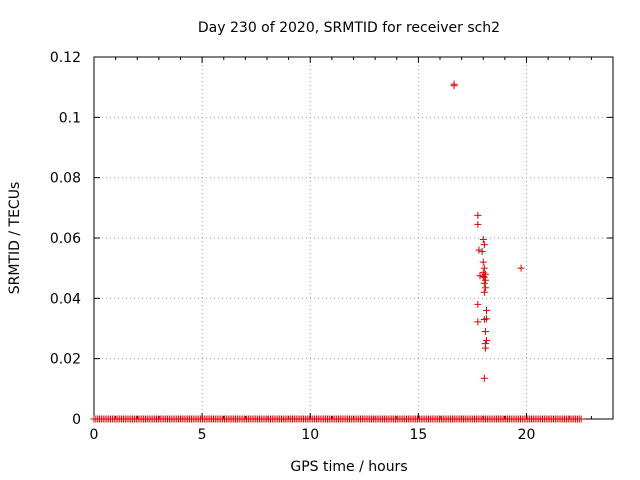  What do you see at coordinates (15, 238) in the screenshot?
I see `y-axis-label: SRMTID / TECUs` at bounding box center [15, 238].